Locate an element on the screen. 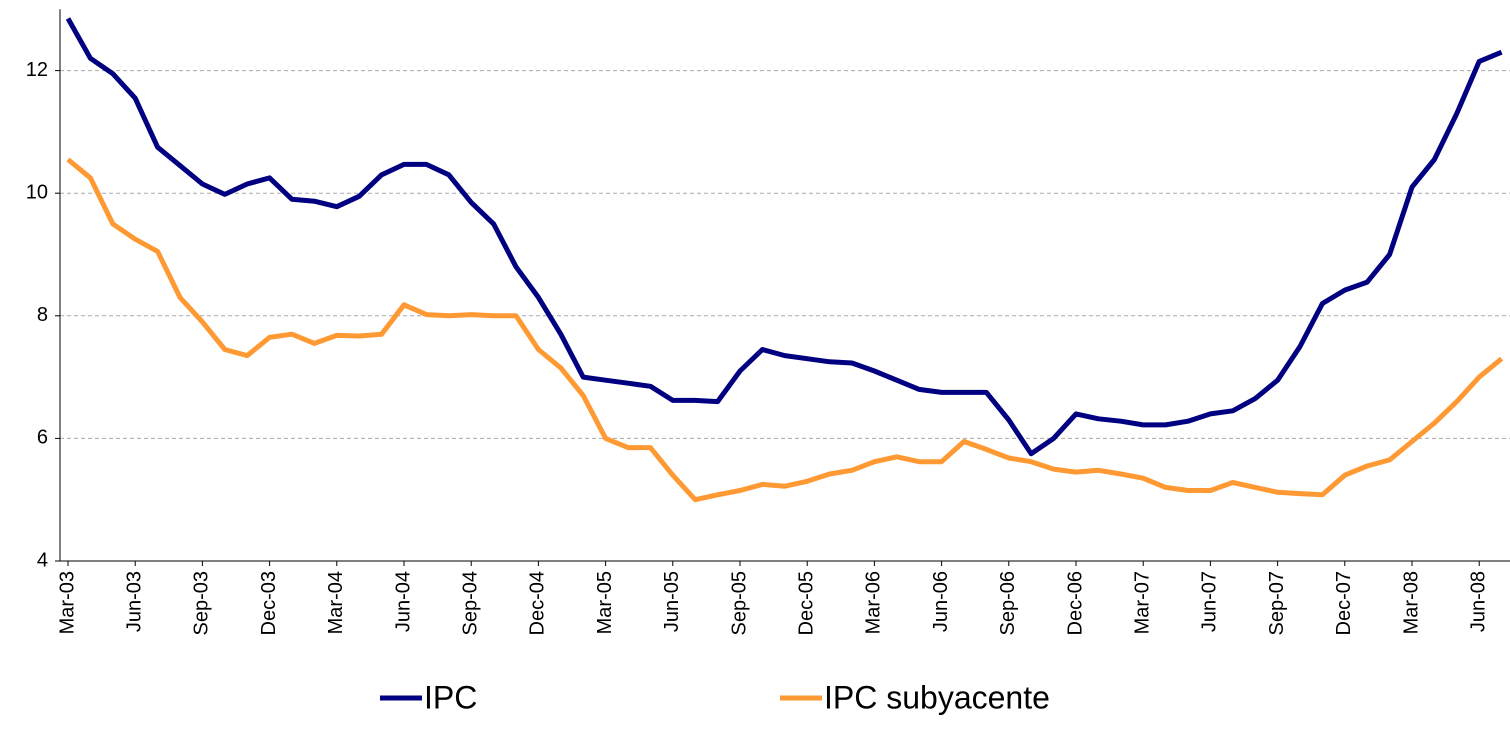 The width and height of the screenshot is (1510, 745). x-tick-label: Sep-04 is located at coordinates (470, 603).